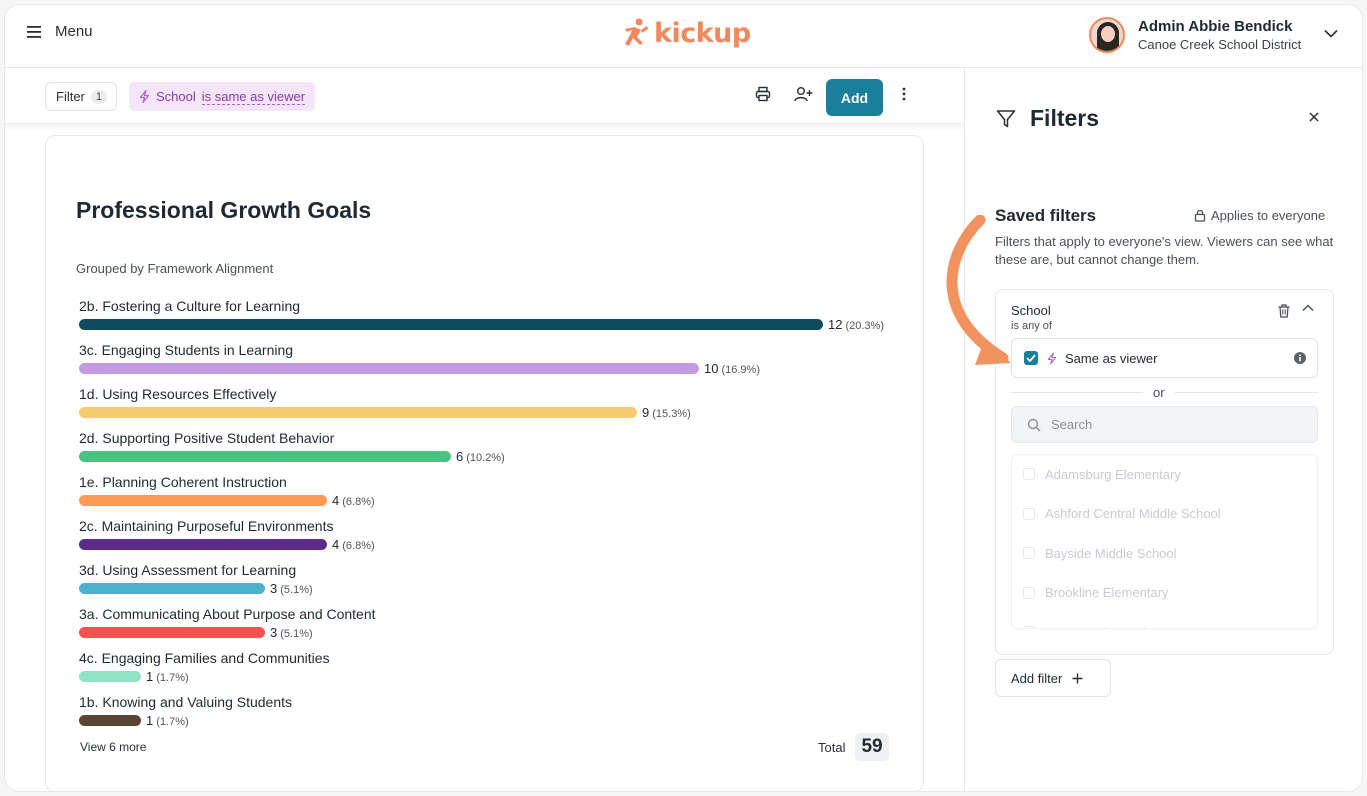  I want to click on bar-count: 4, so click(336, 544).